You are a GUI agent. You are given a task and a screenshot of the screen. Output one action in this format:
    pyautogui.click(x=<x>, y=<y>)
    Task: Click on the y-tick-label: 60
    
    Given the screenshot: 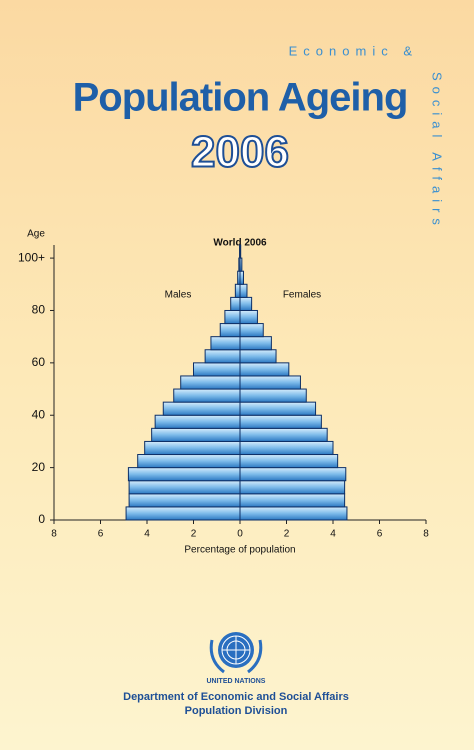 What is the action you would take?
    pyautogui.click(x=39, y=362)
    